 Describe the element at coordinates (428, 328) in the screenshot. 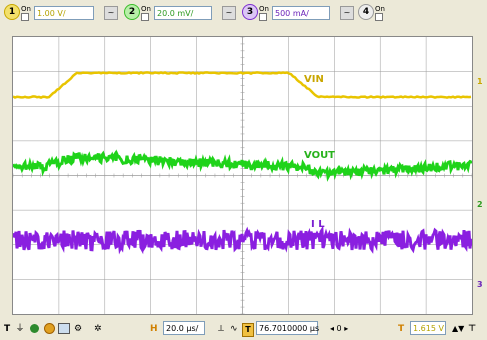

I see `trigger-level-field: 1.615 V` at that location.